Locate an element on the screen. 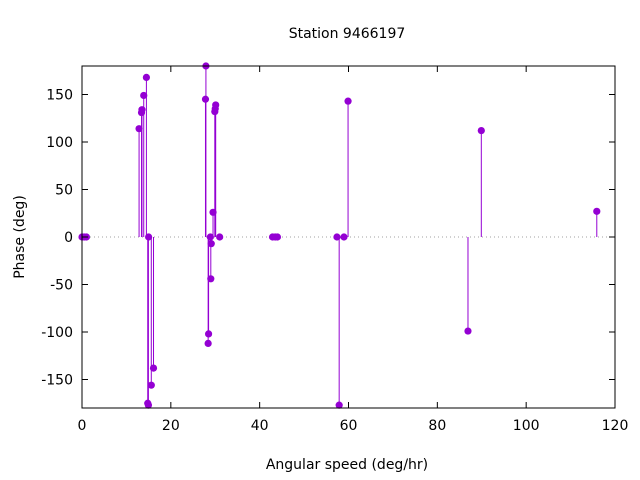  x-tick-label: 40 is located at coordinates (260, 426).